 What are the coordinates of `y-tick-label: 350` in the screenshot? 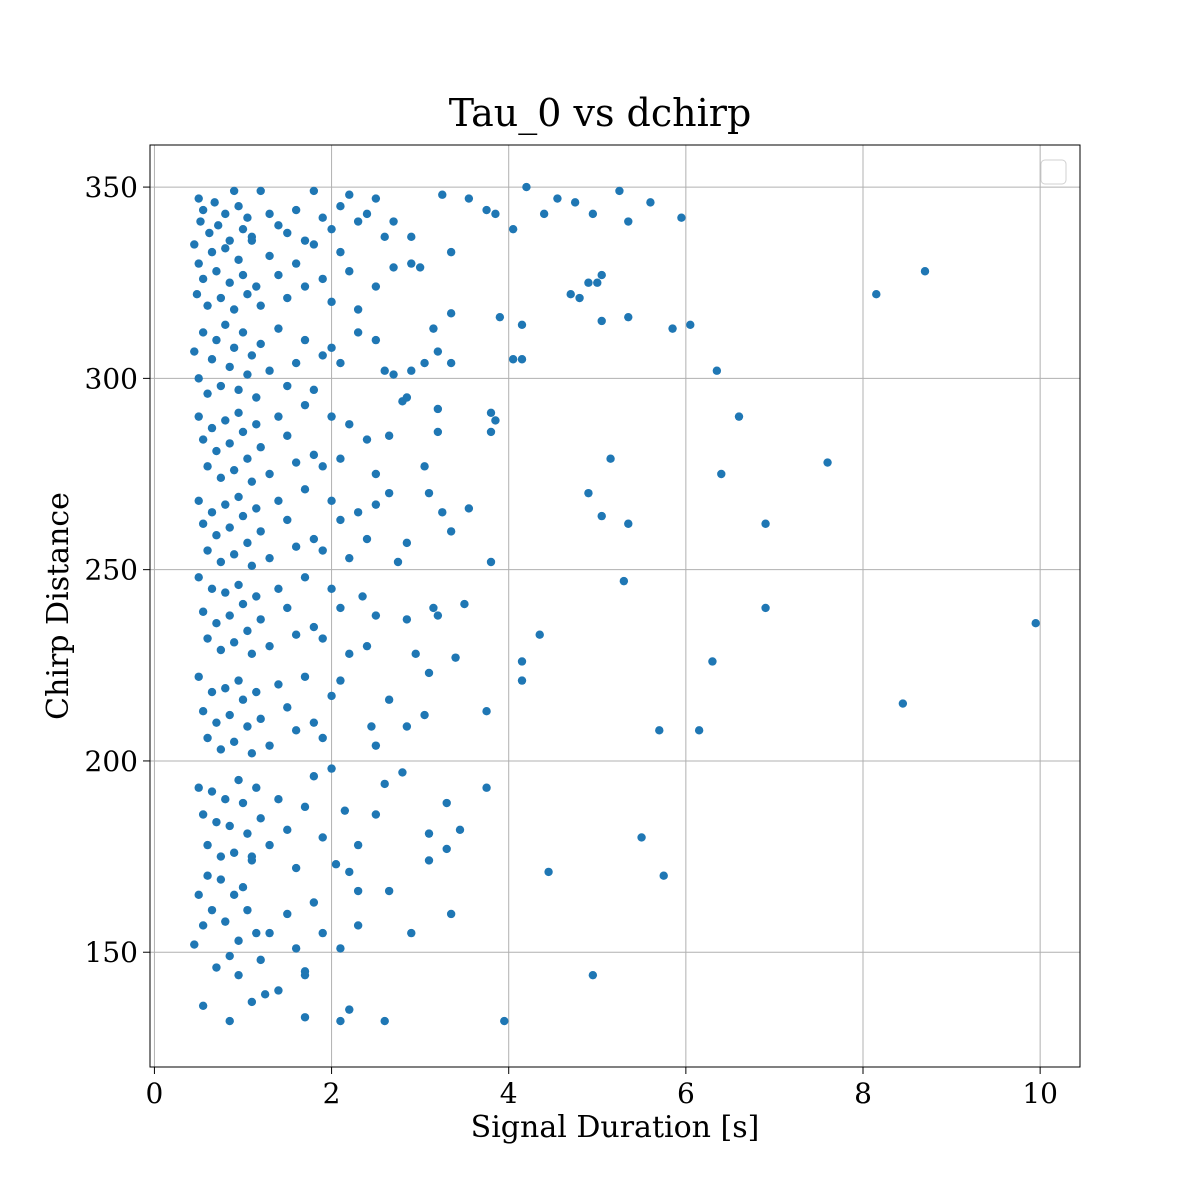 It's located at (111, 187).